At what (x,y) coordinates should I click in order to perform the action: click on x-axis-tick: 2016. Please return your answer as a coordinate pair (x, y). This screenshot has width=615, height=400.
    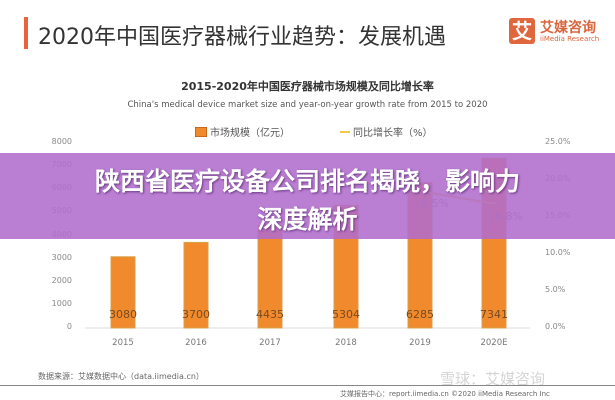
    Looking at the image, I should click on (196, 343).